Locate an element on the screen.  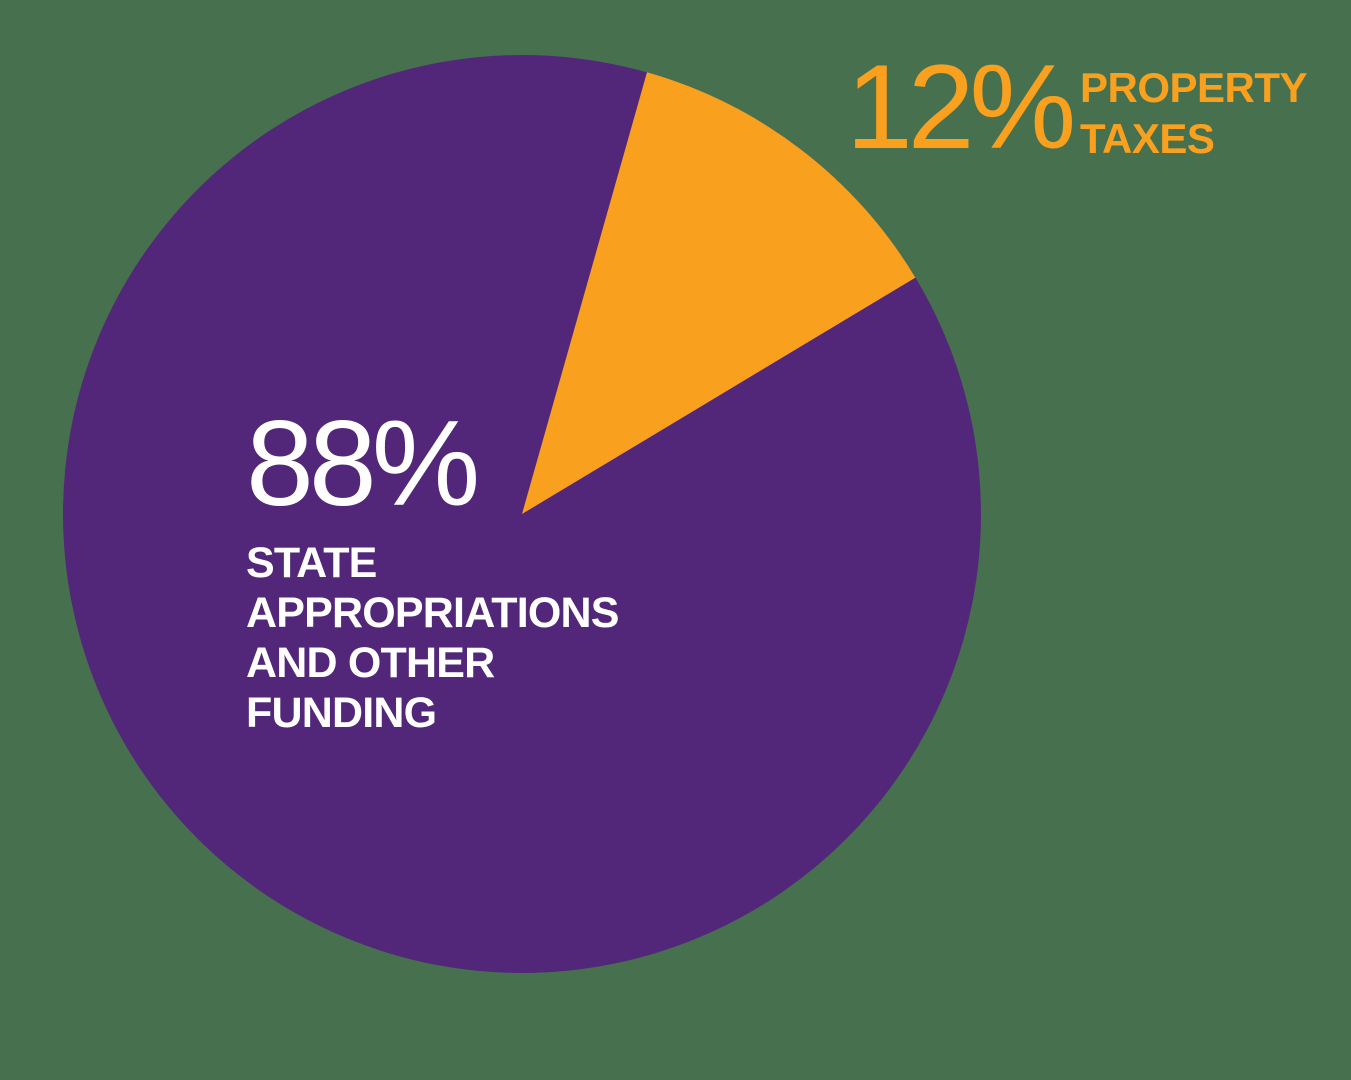
percent-value-state-appropriations: 88% is located at coordinates (363, 463).